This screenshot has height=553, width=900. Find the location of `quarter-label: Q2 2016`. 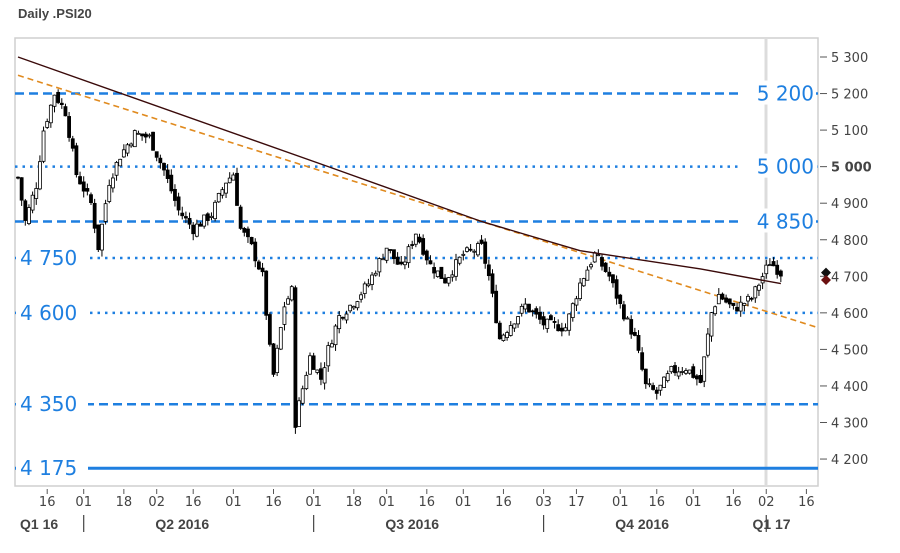

quarter-label: Q2 2016 is located at coordinates (182, 524).